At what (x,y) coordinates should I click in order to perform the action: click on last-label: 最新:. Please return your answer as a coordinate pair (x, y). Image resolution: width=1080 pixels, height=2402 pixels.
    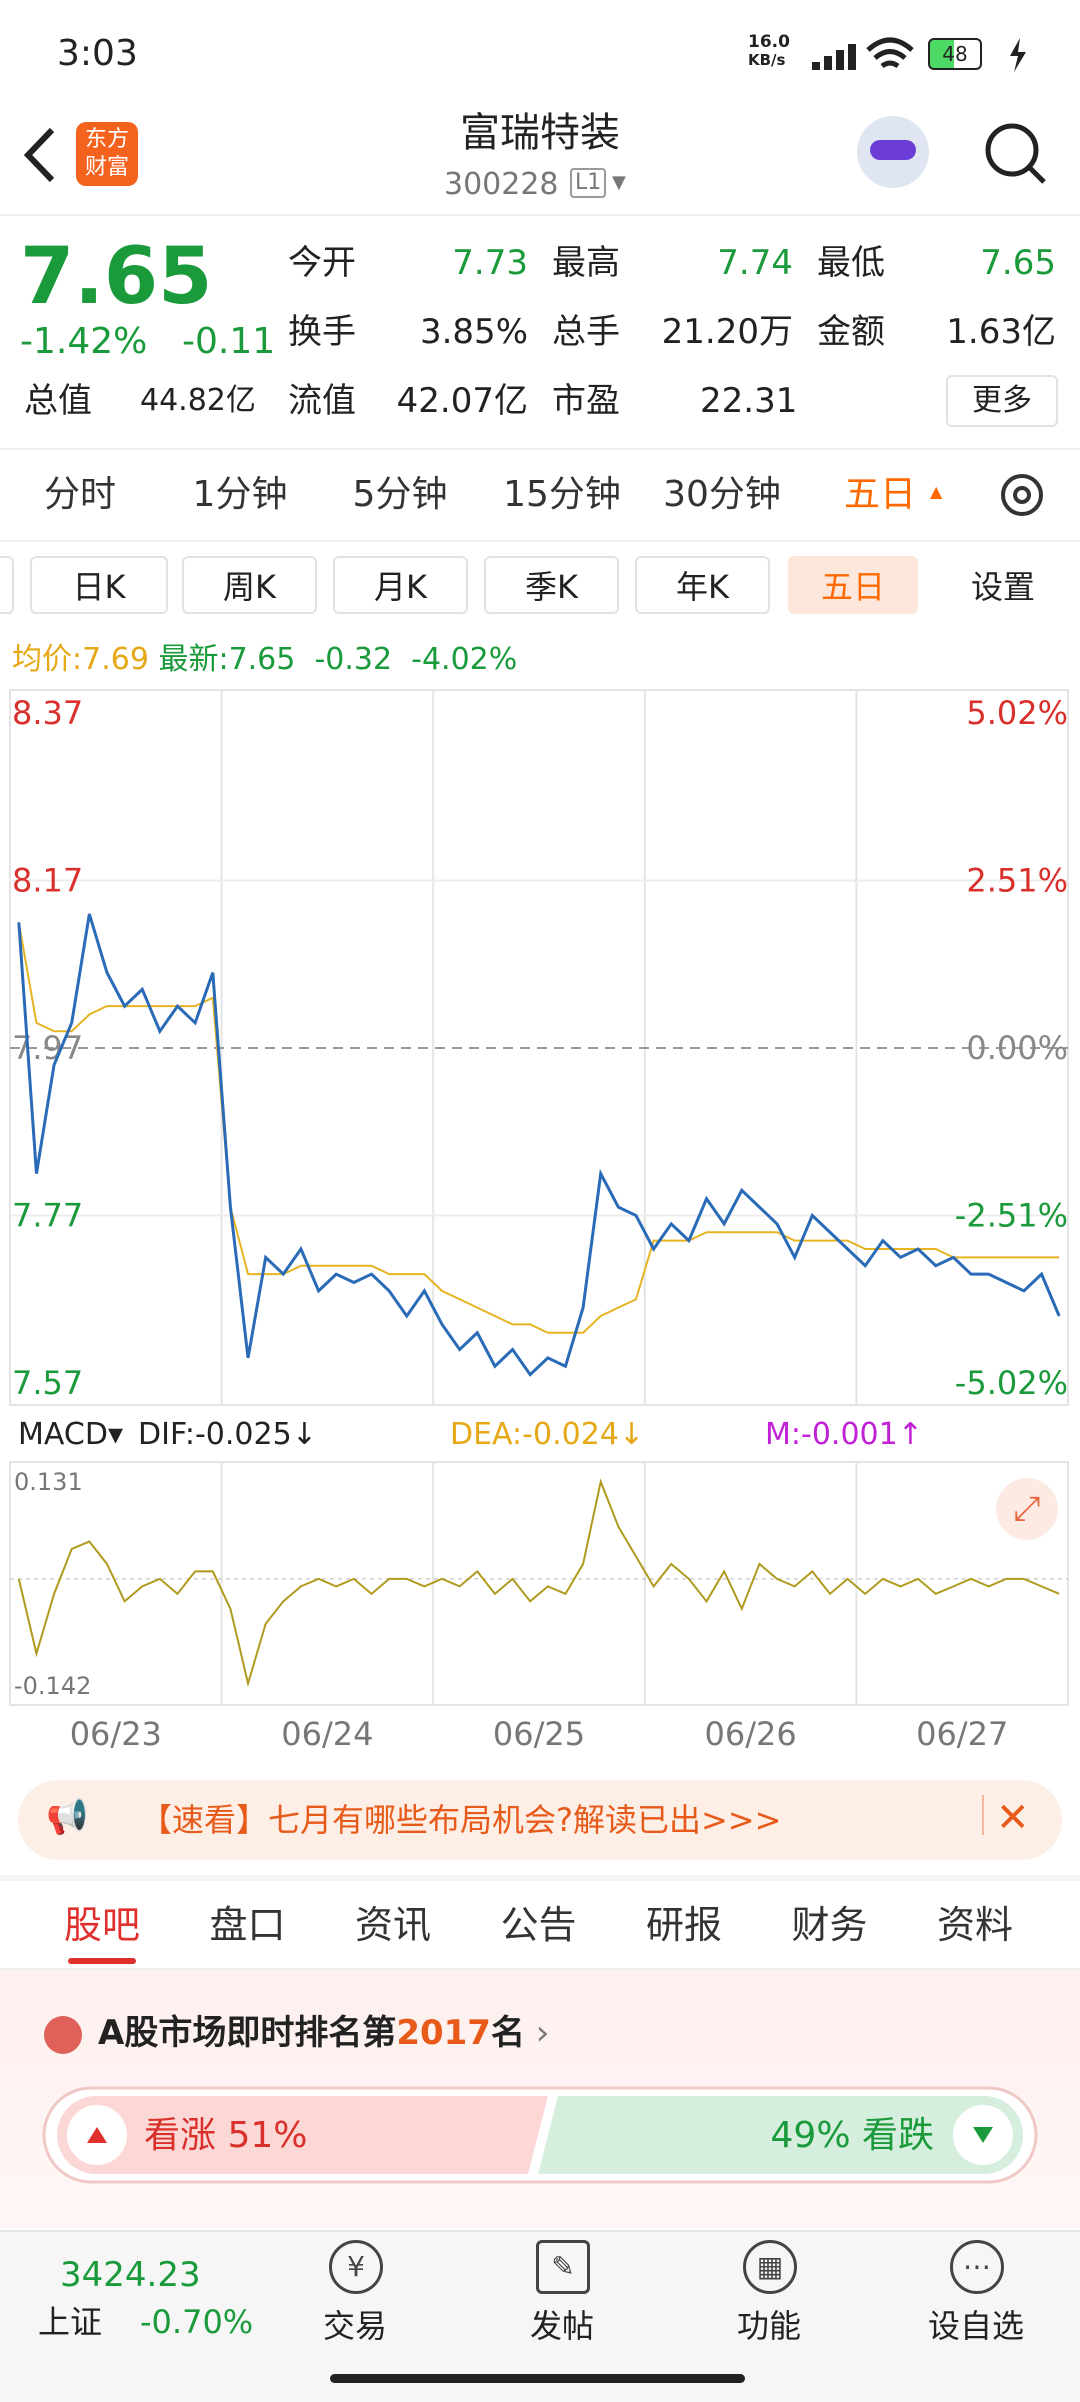
    Looking at the image, I should click on (193, 659).